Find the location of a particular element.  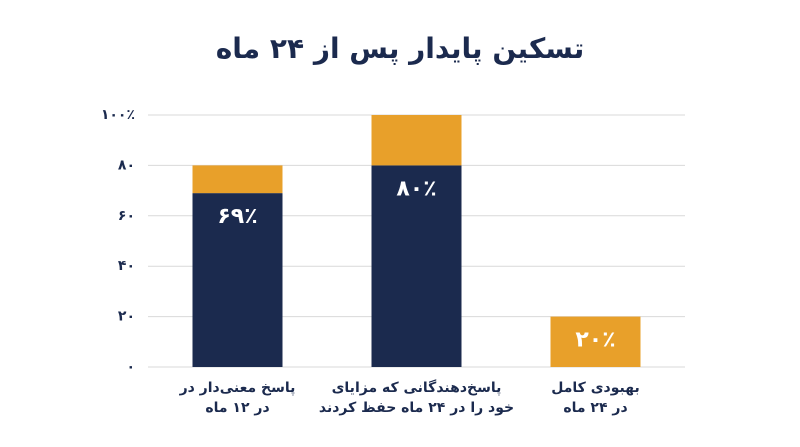

x-tick-label: بهبودی کامل در ۲۴ ماه is located at coordinates (595, 398).